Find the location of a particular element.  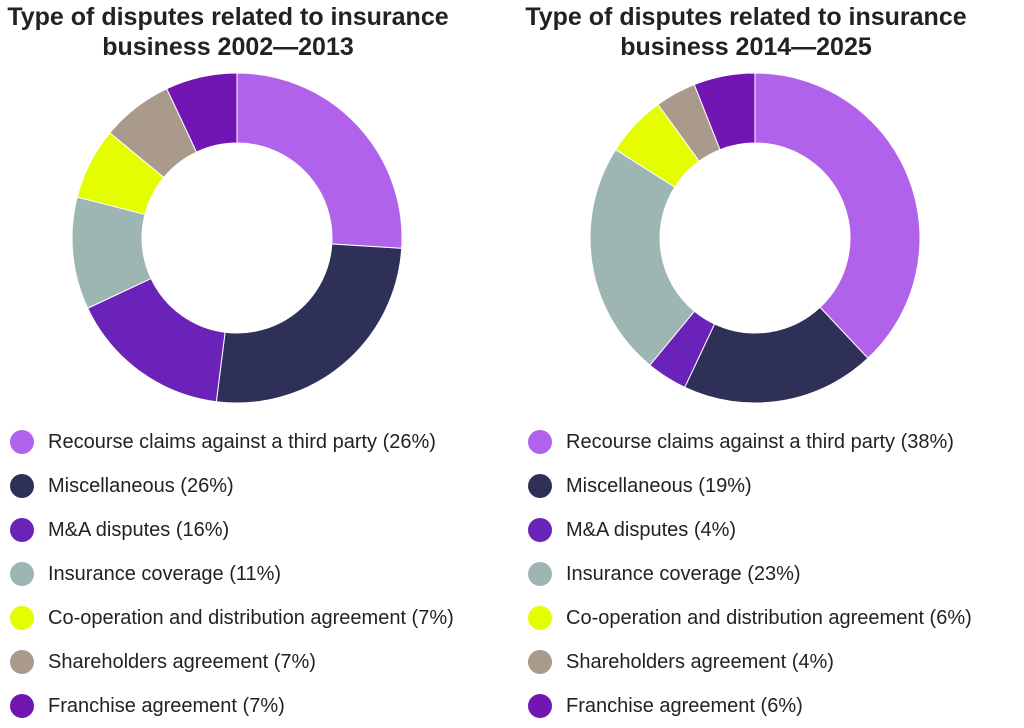

legend-item: Miscellaneous (26%) is located at coordinates (232, 486).